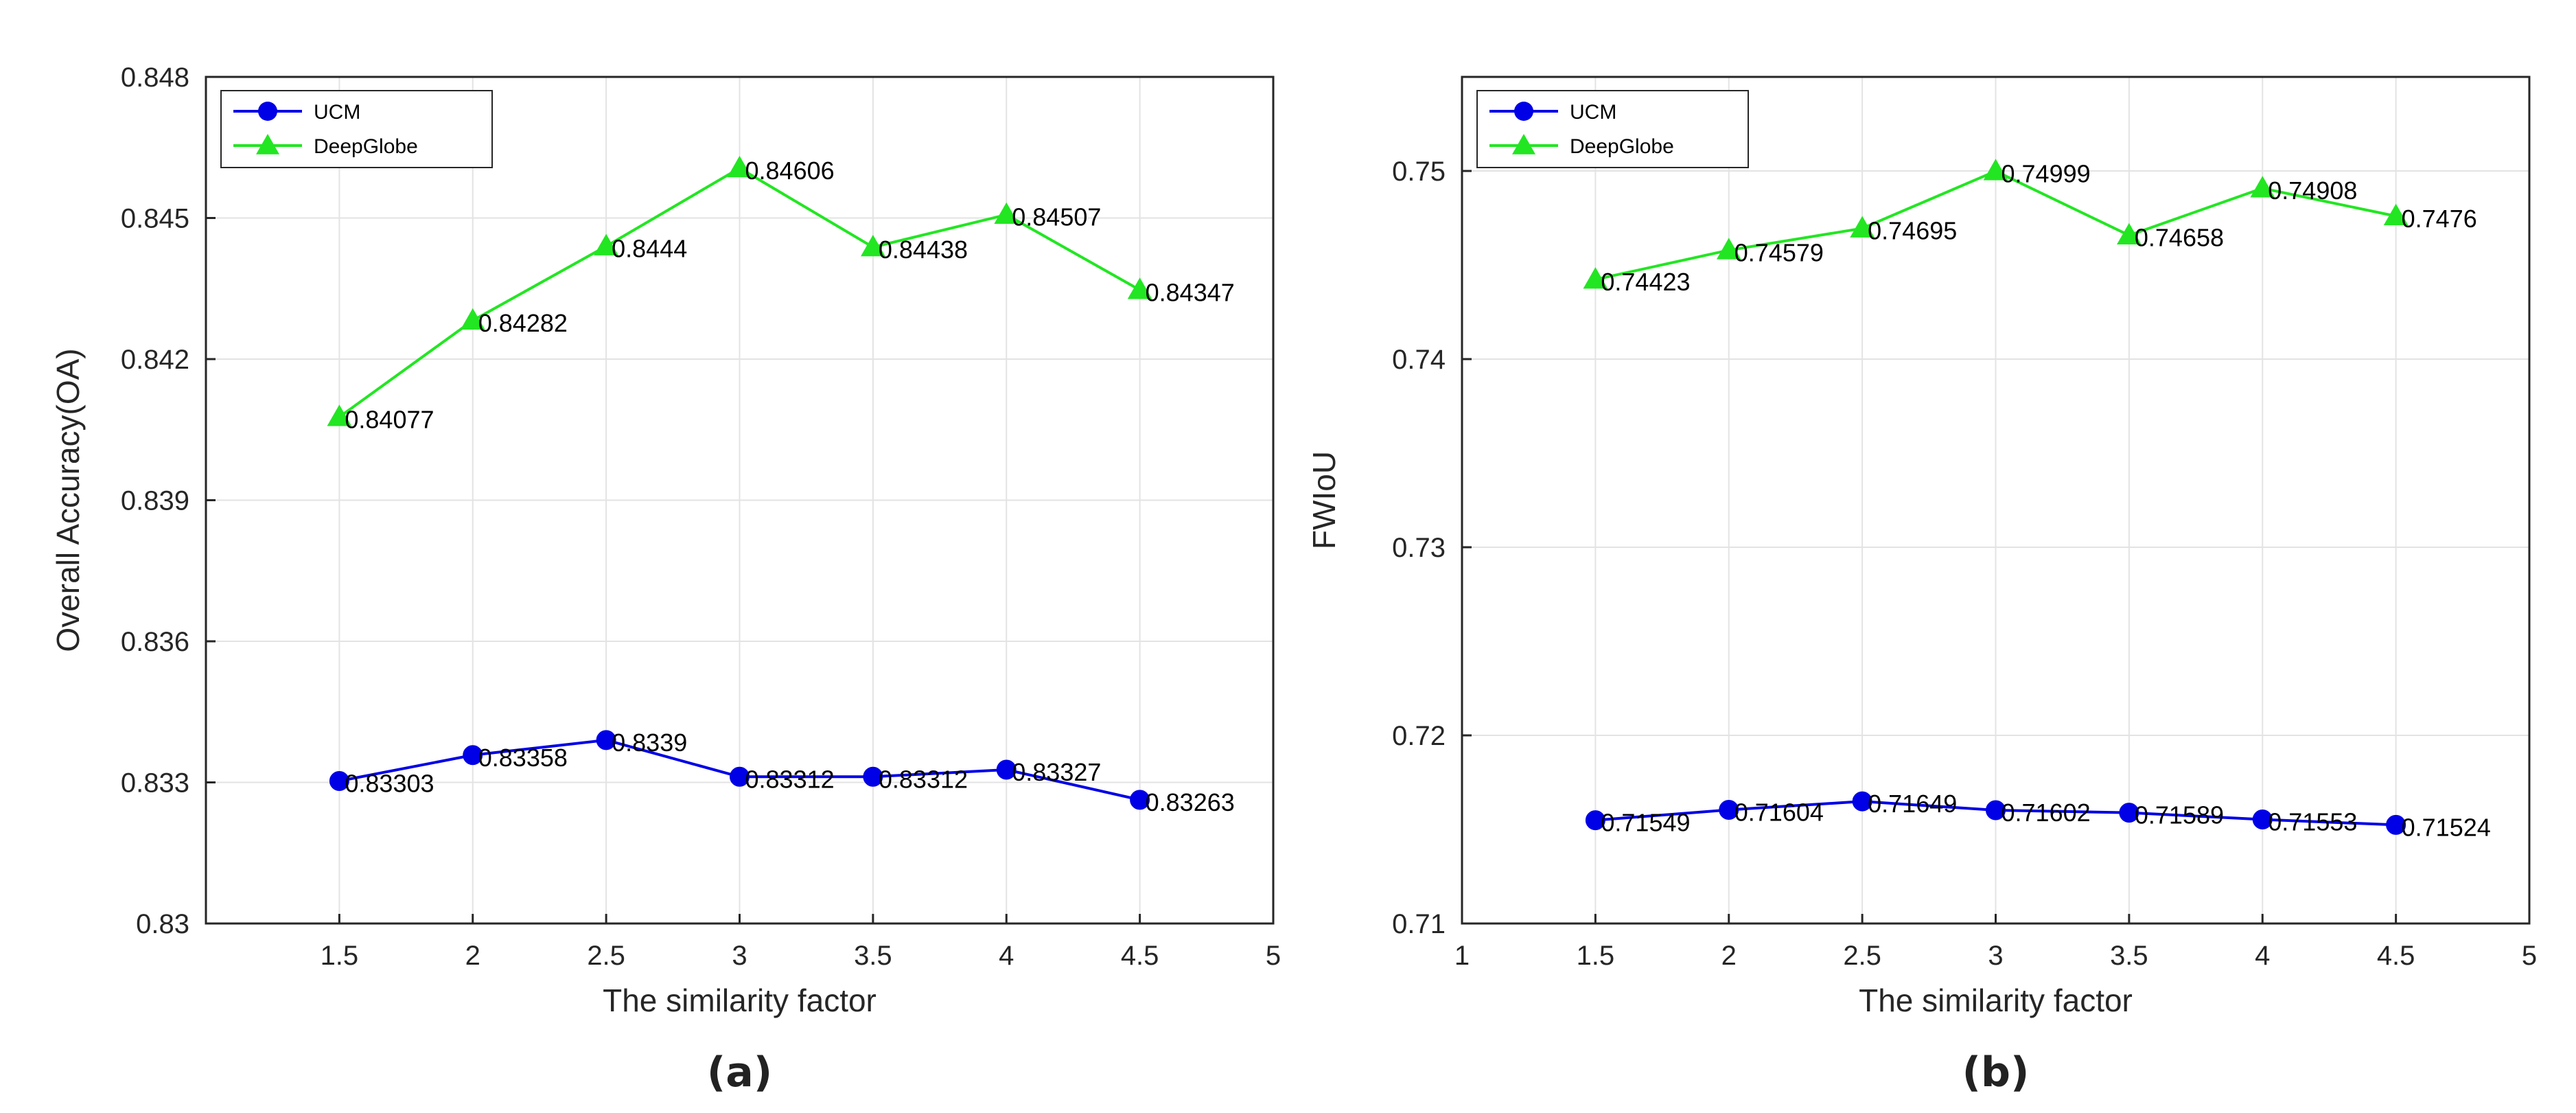 This screenshot has height=1113, width=2576. I want to click on data-label: 0.7476, so click(2439, 219).